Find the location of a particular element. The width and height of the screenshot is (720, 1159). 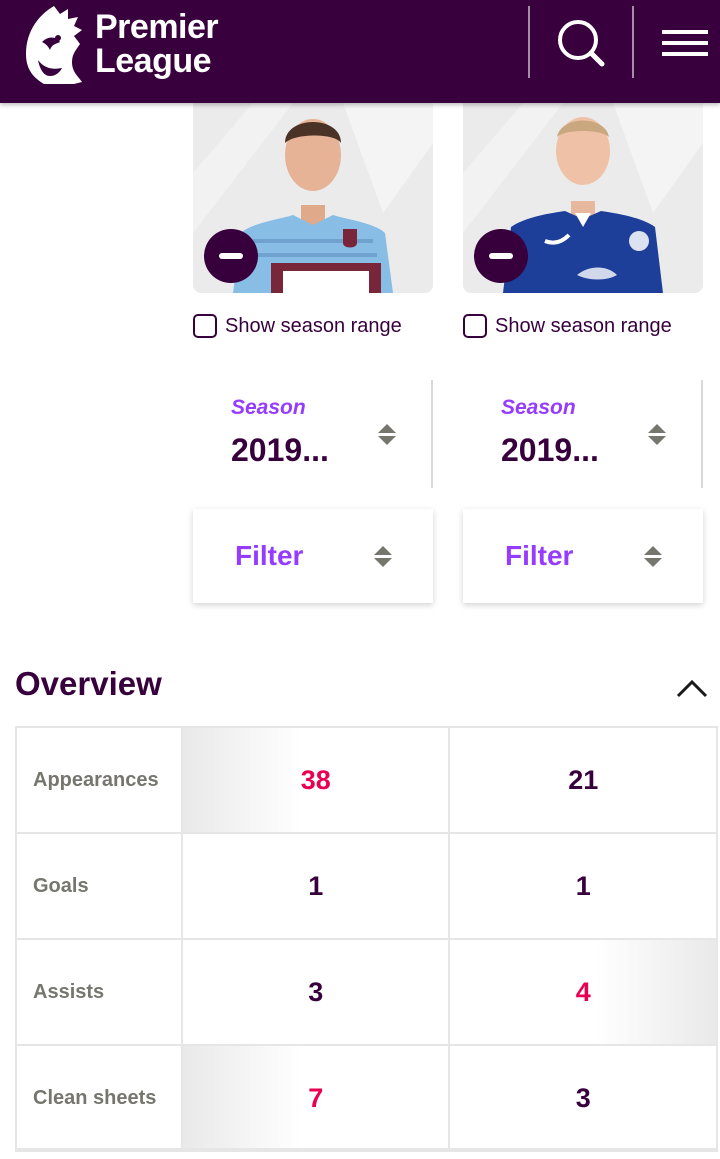

player-1-image is located at coordinates (313, 198).